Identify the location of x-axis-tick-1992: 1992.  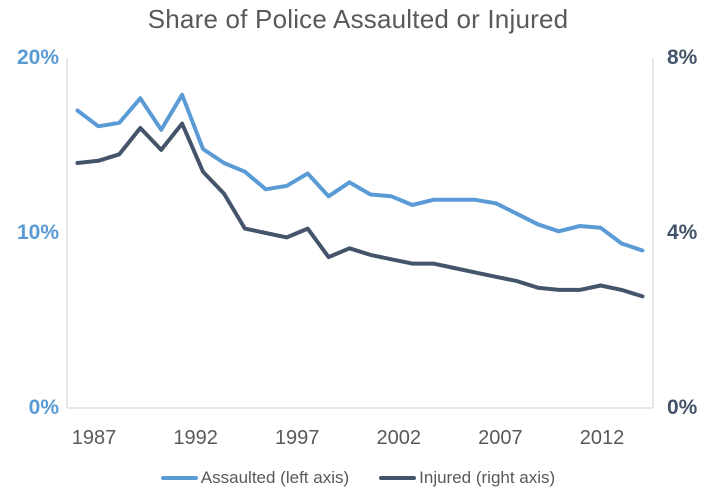
(195, 438).